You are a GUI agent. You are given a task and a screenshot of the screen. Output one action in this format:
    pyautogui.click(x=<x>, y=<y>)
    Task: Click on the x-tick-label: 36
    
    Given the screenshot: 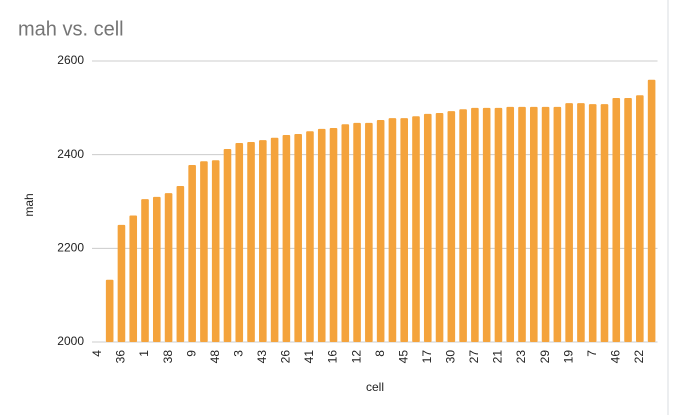 What is the action you would take?
    pyautogui.click(x=121, y=357)
    